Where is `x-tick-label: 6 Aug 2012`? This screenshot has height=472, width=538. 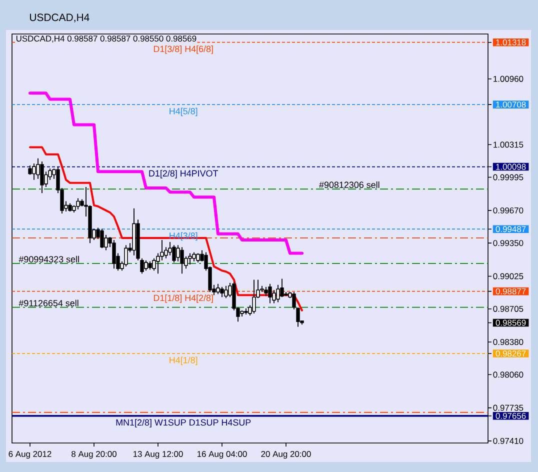 x-tick-label: 6 Aug 2012 is located at coordinates (30, 455).